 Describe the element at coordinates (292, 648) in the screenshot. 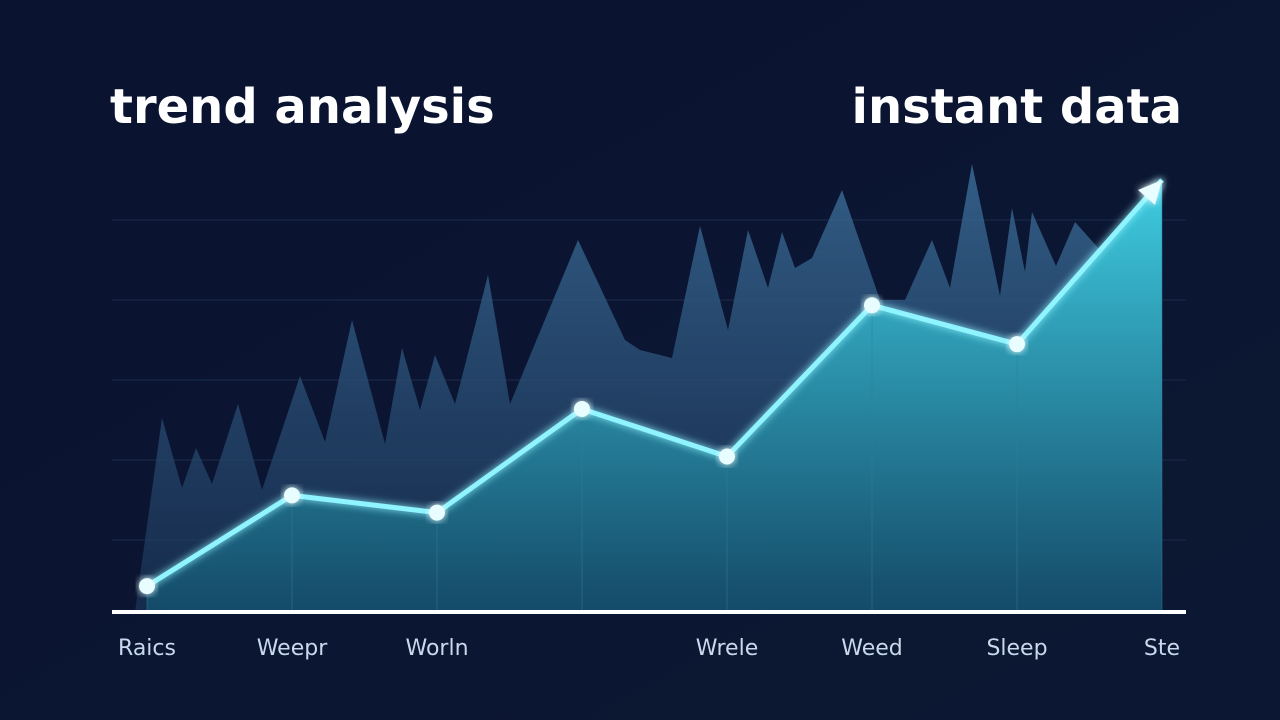

I see `x-tick-label: Weepr` at that location.